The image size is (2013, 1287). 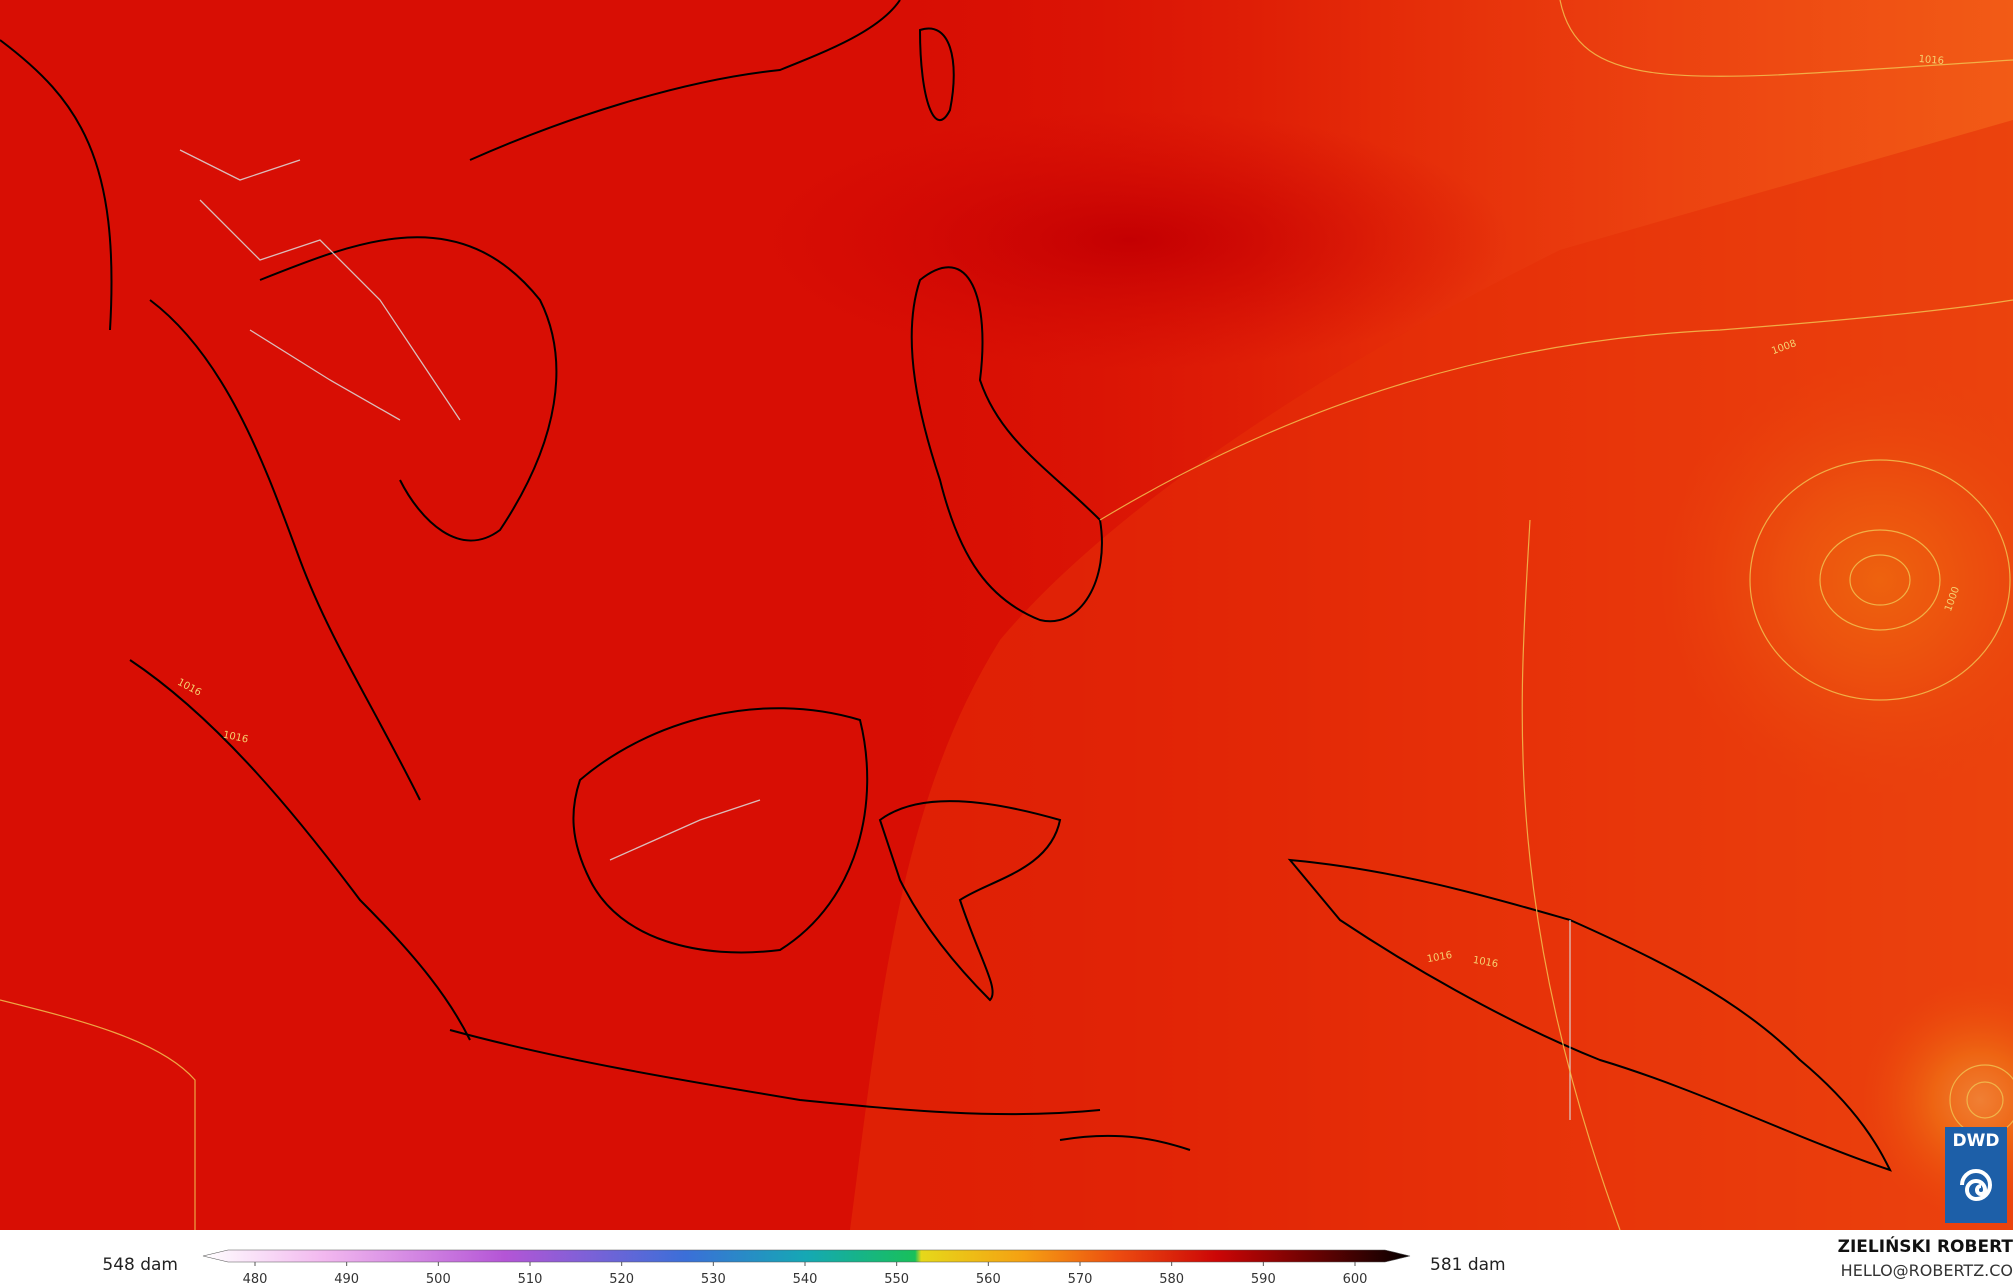 What do you see at coordinates (1925, 1246) in the screenshot?
I see `credit-author: ZIELIŃSKI ROBERT` at bounding box center [1925, 1246].